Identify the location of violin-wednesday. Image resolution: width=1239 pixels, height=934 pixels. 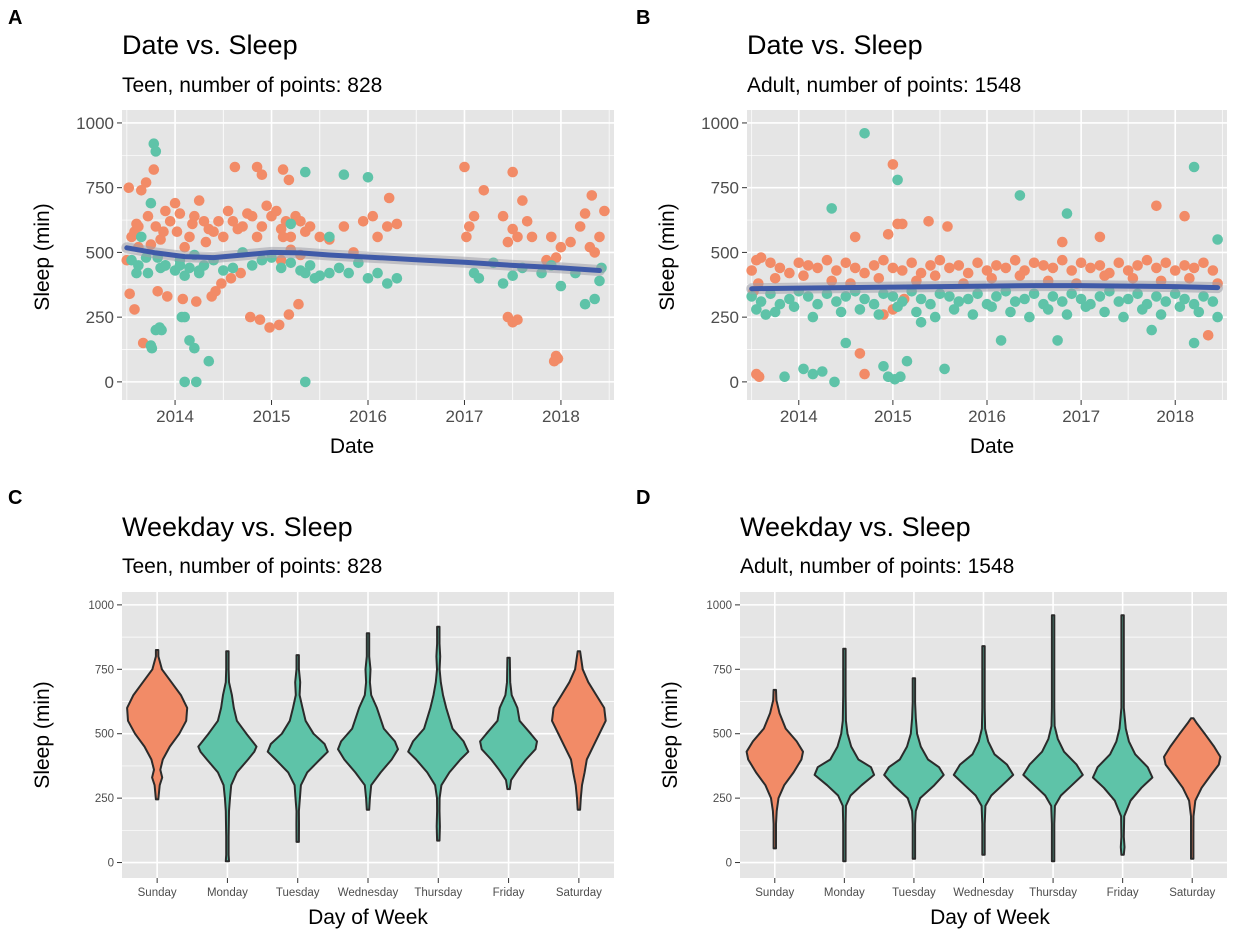
(983, 750).